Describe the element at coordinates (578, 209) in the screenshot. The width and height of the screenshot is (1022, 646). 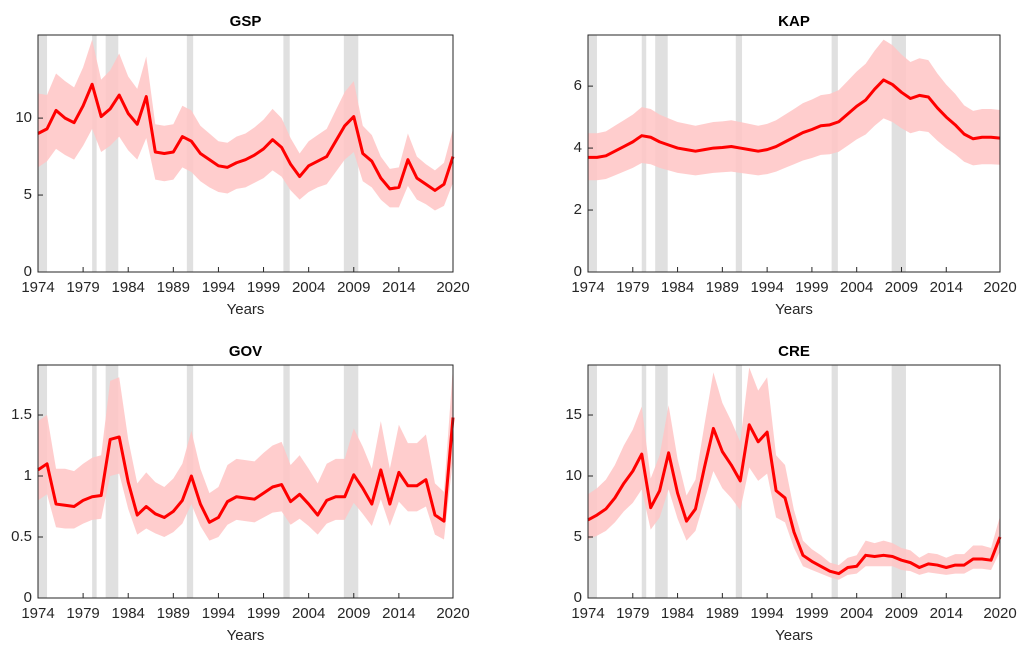
I see `y-tick-label: 2` at that location.